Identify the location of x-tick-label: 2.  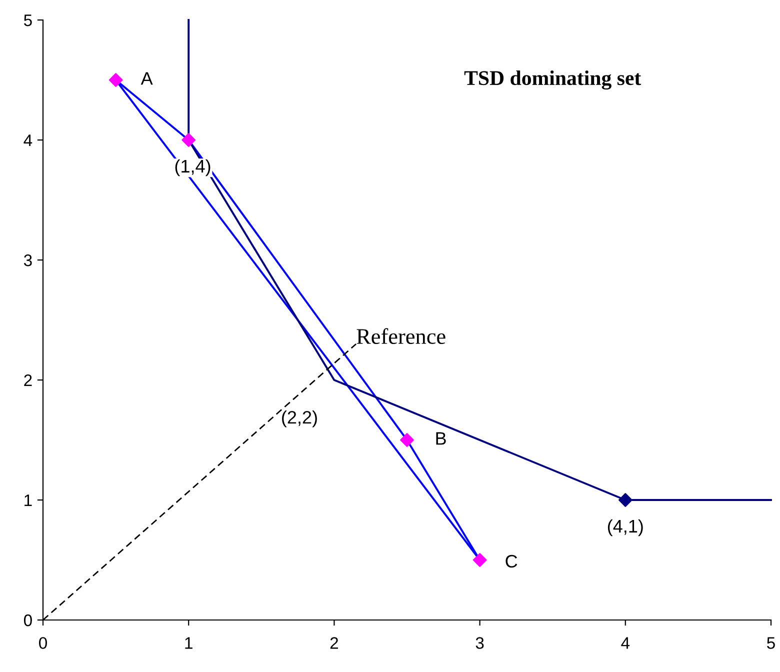
(334, 643).